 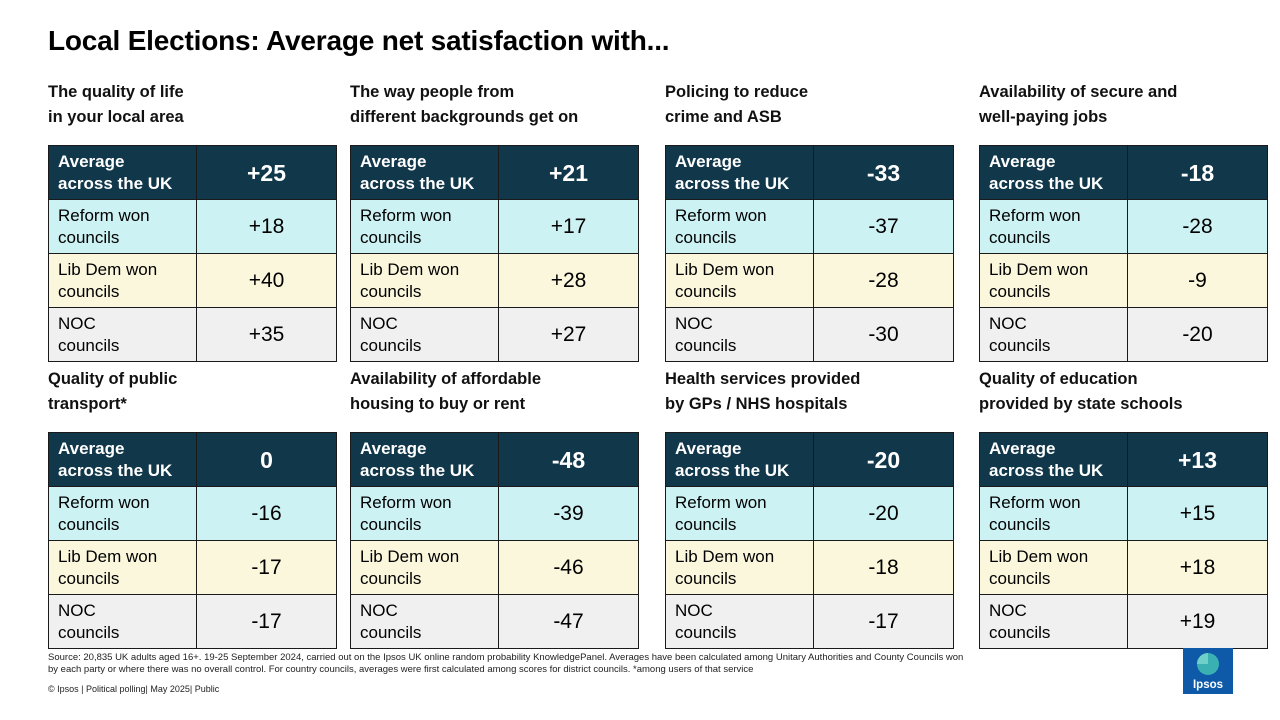 I want to click on value-average: -18, so click(x=1197, y=172).